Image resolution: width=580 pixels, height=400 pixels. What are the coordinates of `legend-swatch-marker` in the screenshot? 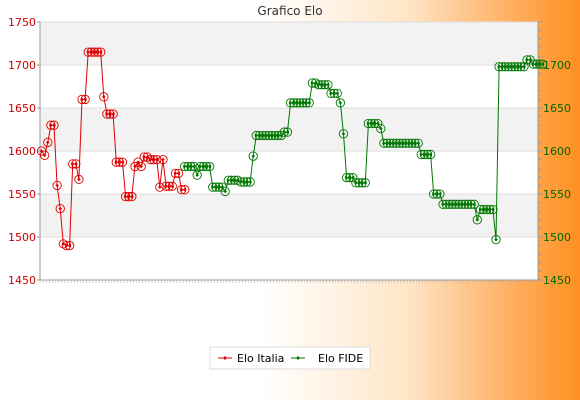 It's located at (225, 358).